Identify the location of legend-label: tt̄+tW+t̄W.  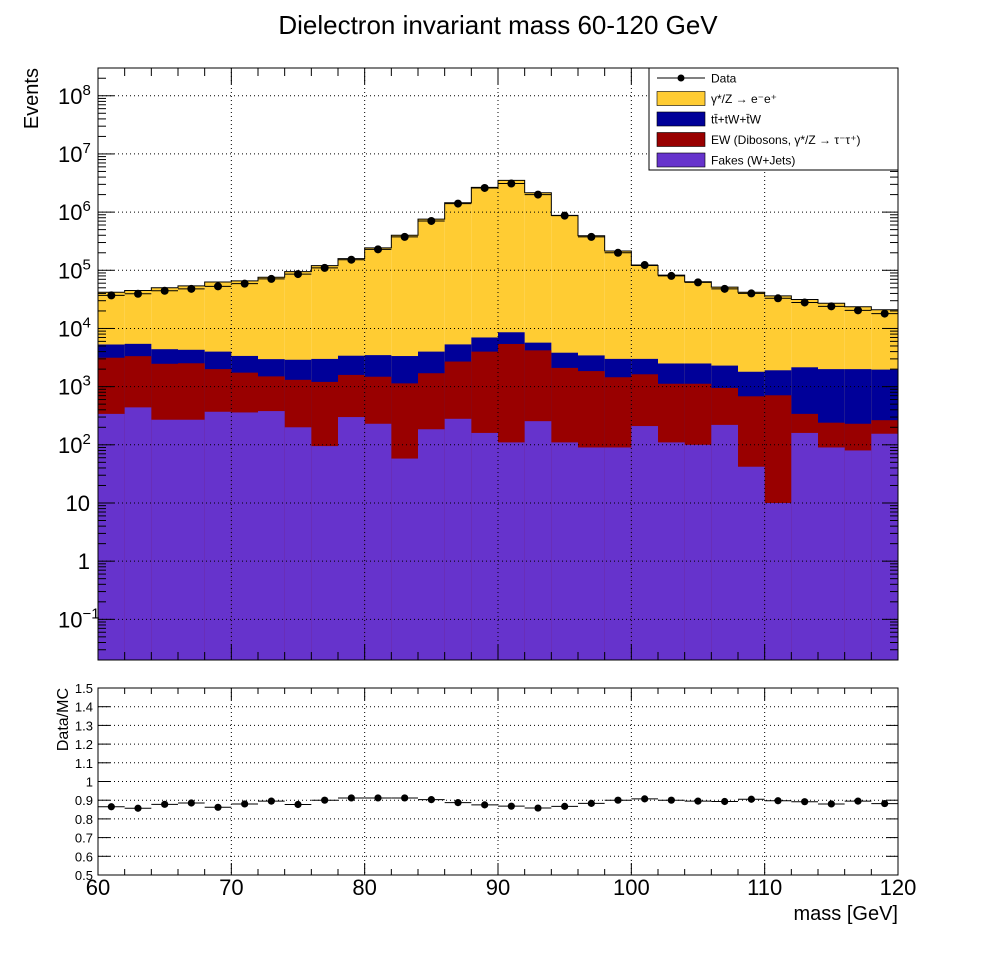
(736, 120).